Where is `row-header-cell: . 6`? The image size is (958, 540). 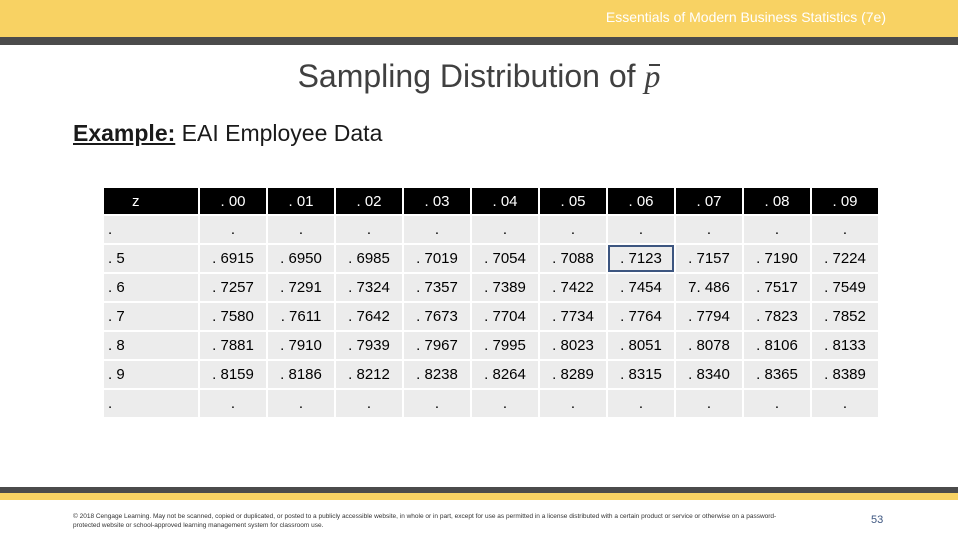
row-header-cell: . 6 is located at coordinates (151, 287).